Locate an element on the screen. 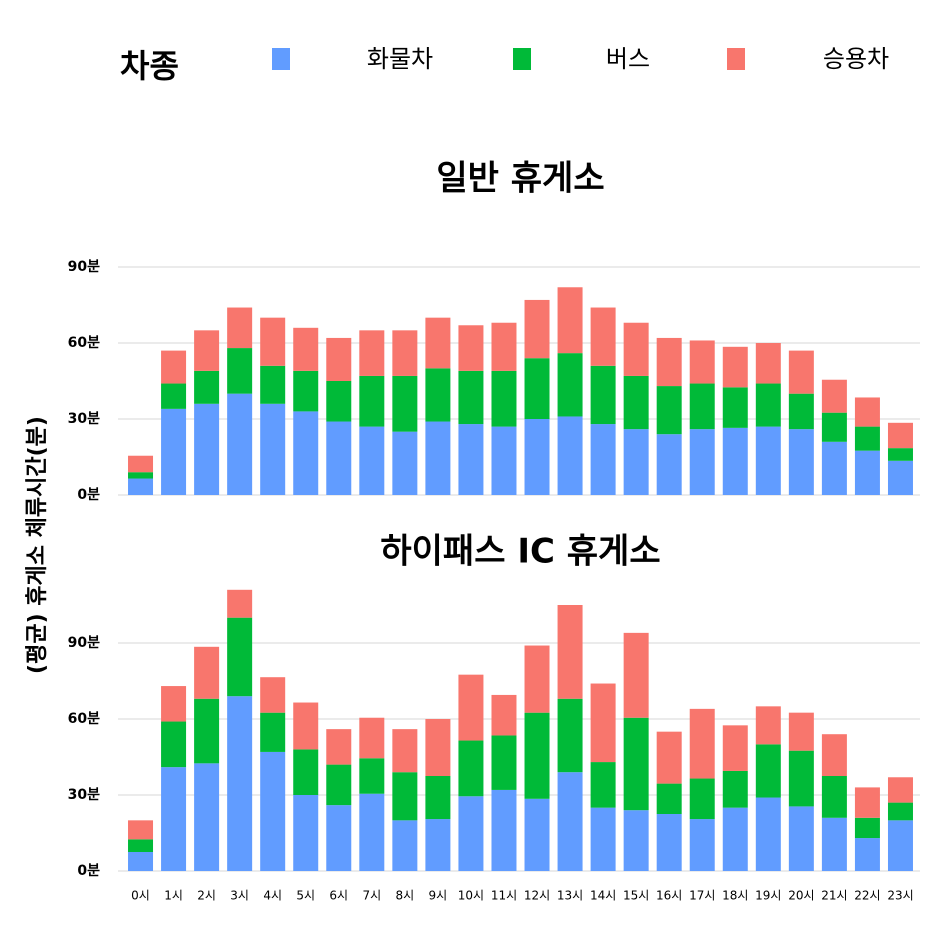  x-tick-label: 6시 is located at coordinates (338, 896).